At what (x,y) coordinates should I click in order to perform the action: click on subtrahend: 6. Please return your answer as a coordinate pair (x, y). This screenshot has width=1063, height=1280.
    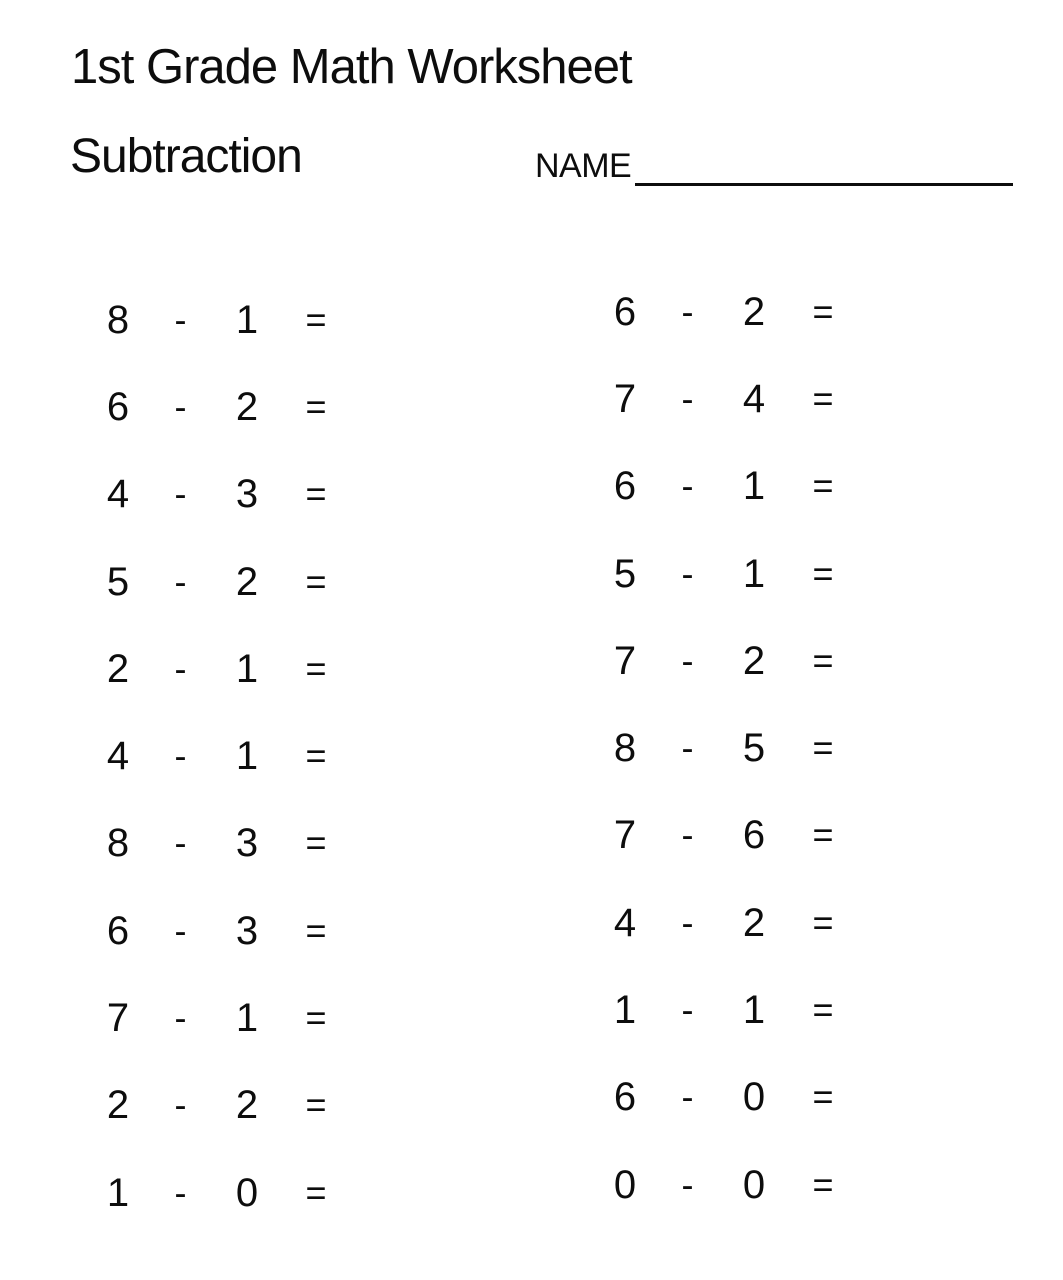
    Looking at the image, I should click on (754, 835).